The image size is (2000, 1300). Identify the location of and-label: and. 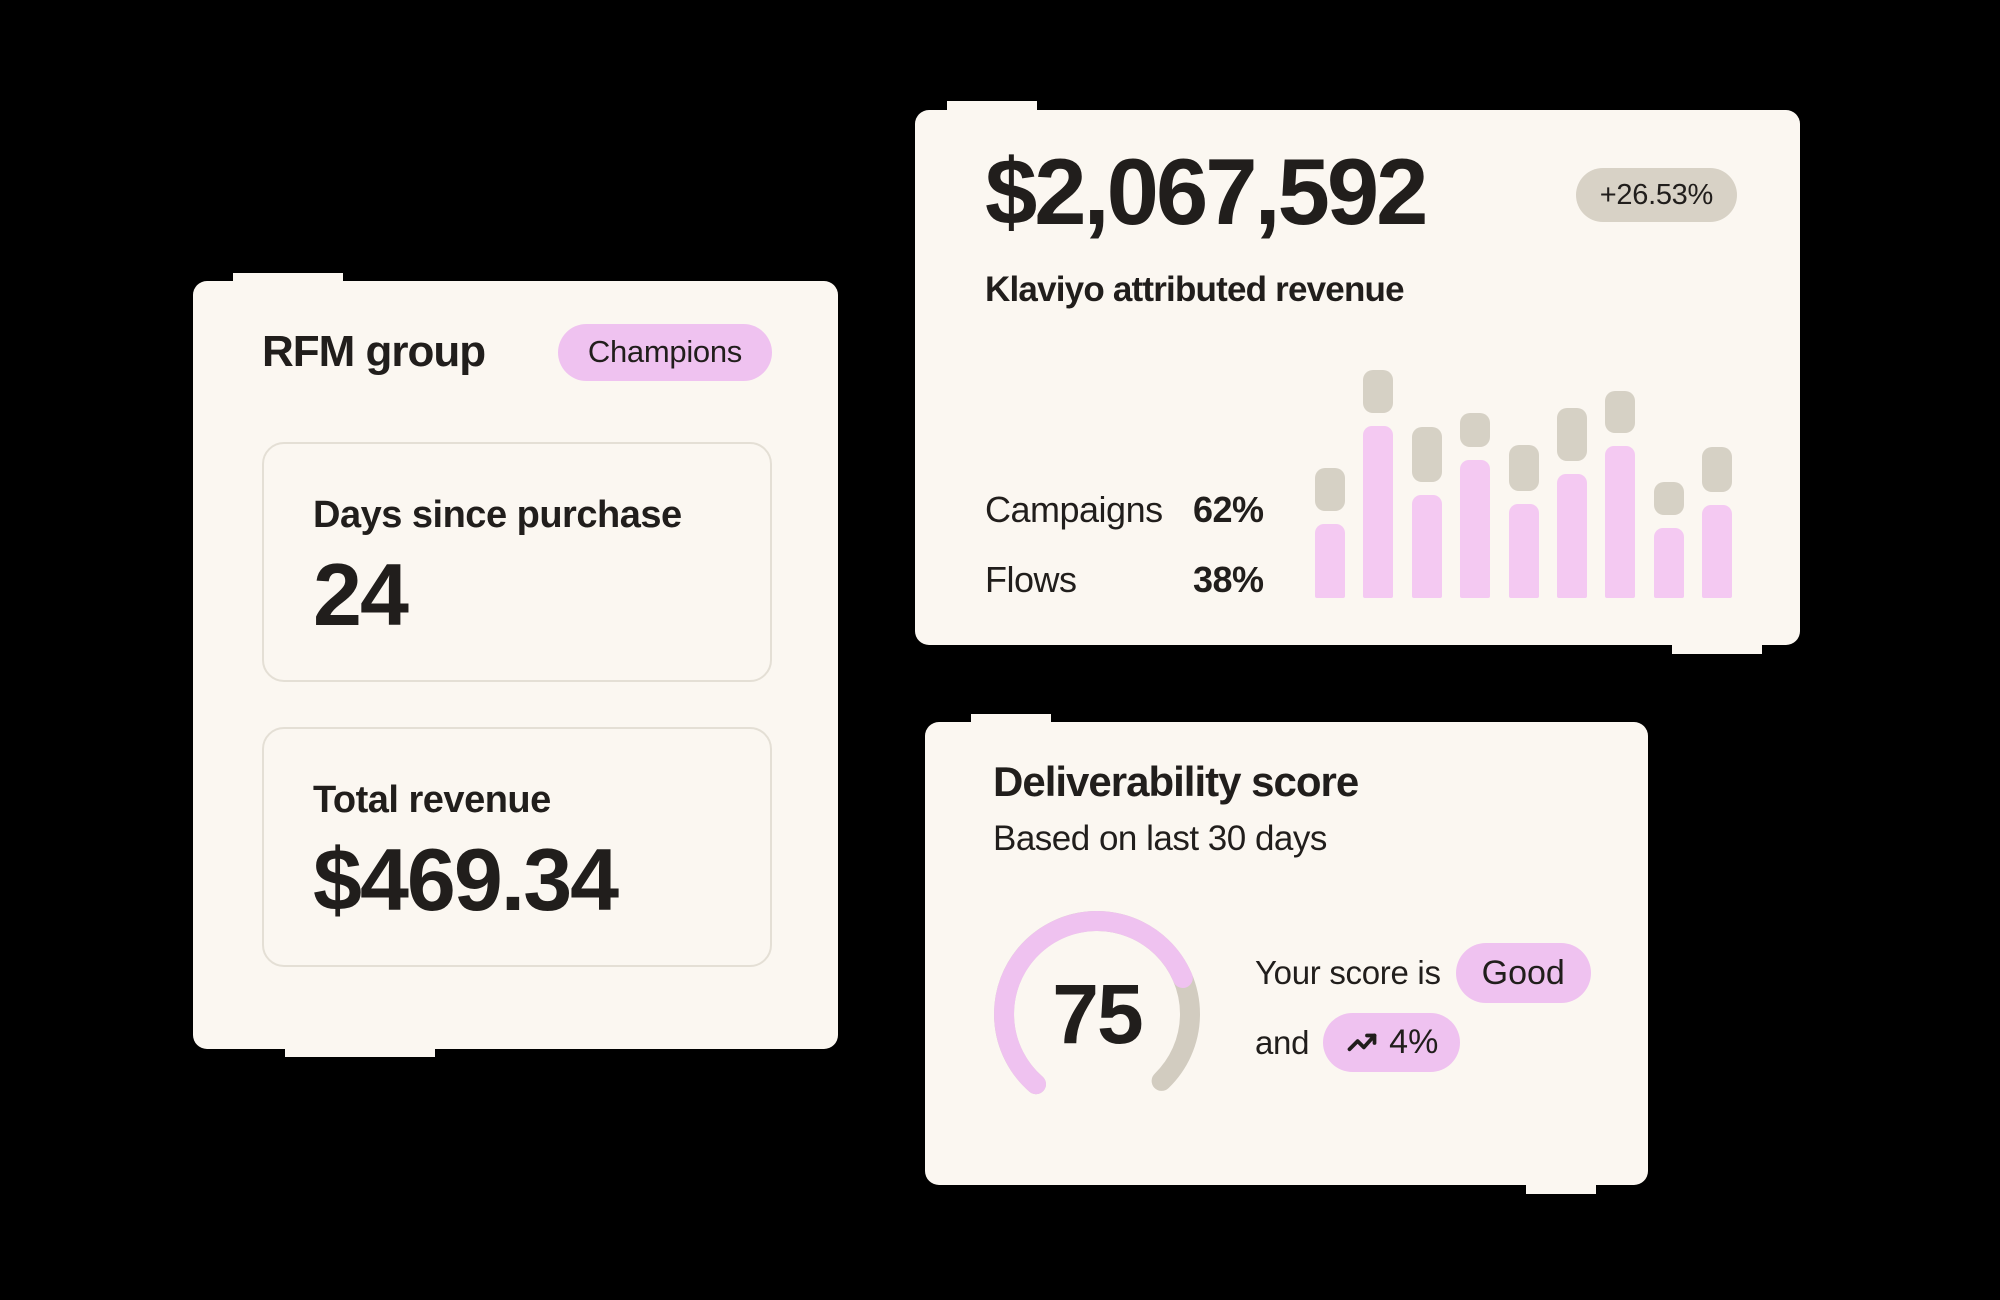
(1282, 1042).